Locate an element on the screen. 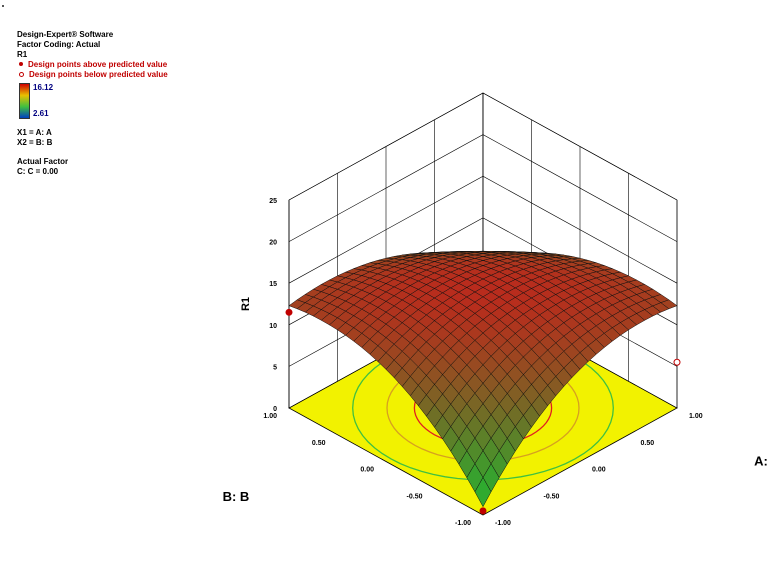 The image size is (768, 574). filled-dot-icon is located at coordinates (21, 64).